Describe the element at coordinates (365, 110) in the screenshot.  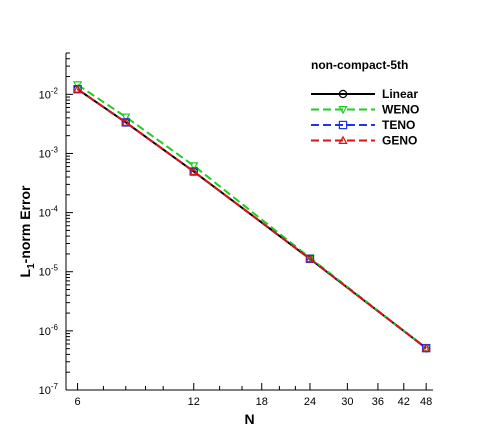
I see `legend-item-weno: WENO` at that location.